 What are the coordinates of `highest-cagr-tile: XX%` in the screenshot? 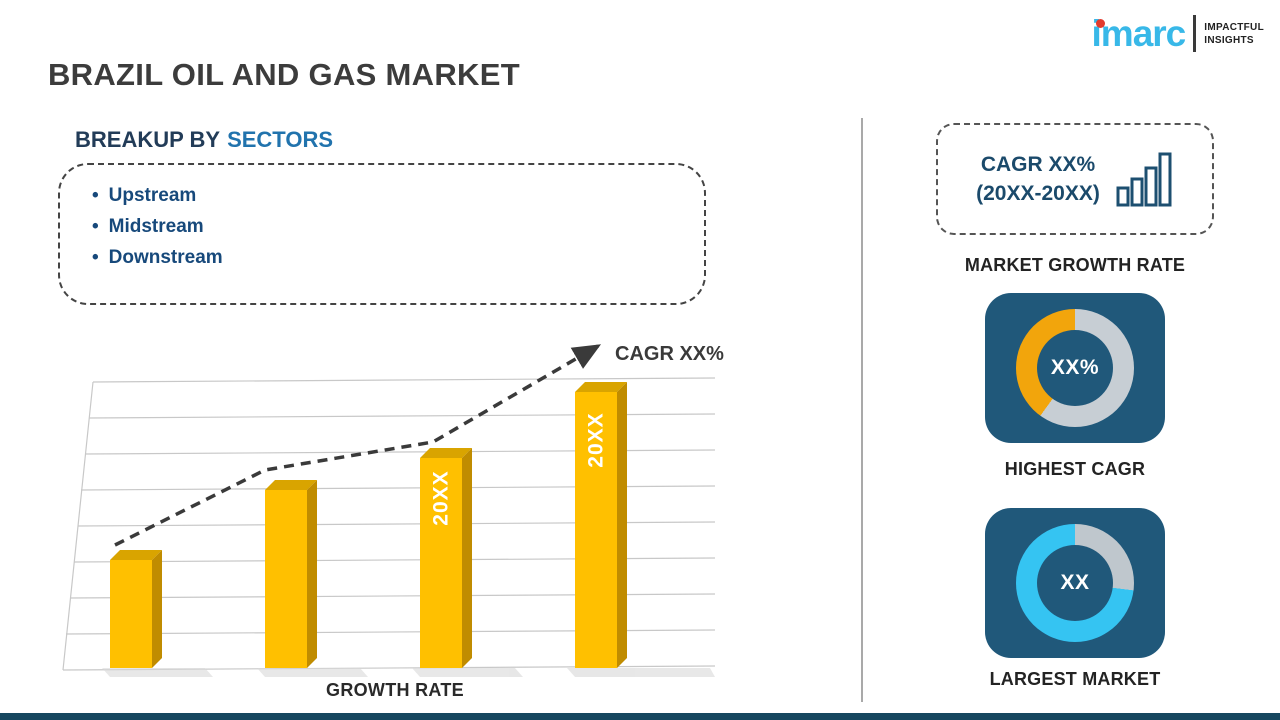 It's located at (1075, 368).